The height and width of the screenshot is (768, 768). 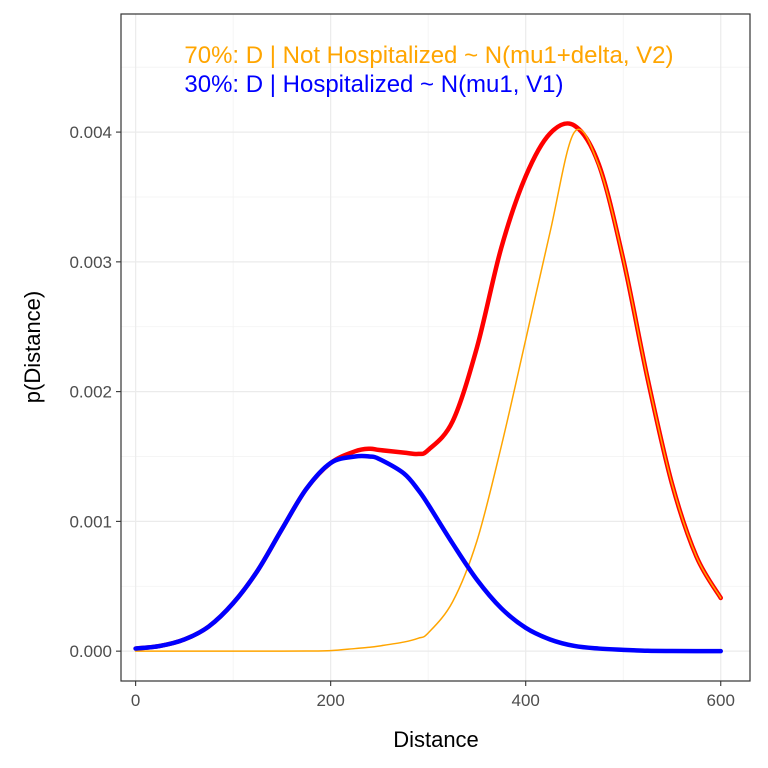 I want to click on x-tick-label: 0, so click(x=135, y=700).